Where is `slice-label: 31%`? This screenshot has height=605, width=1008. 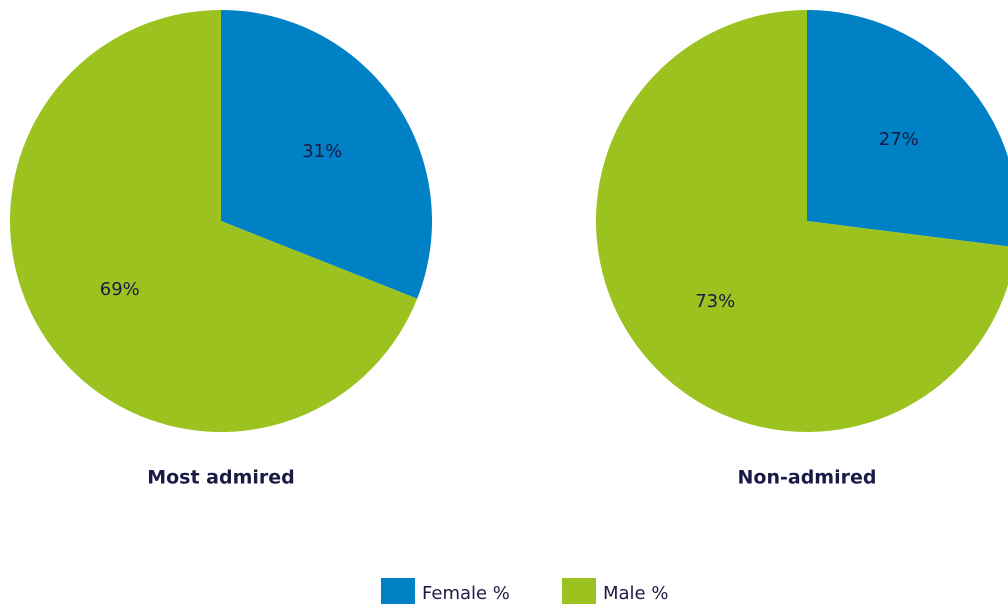 slice-label: 31% is located at coordinates (322, 151).